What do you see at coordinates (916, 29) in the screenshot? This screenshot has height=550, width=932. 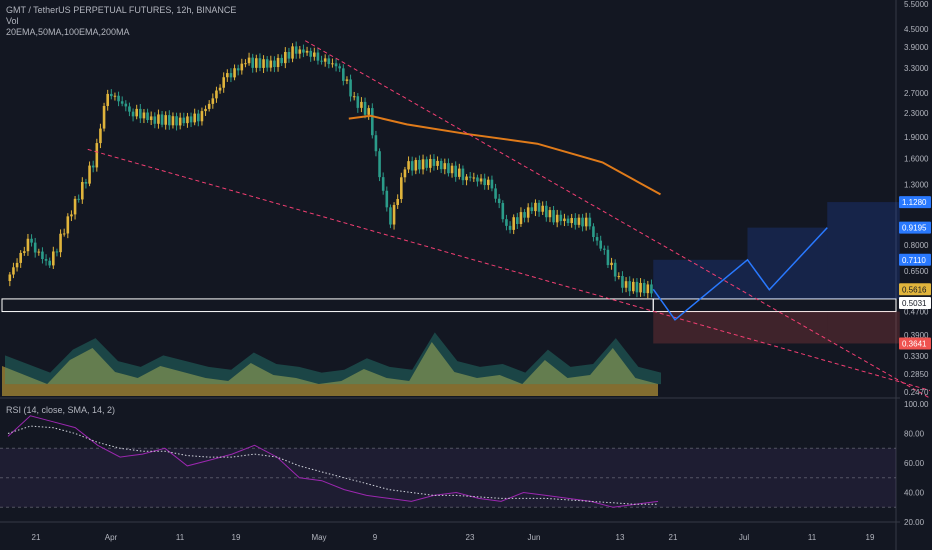 I see `price-tick-label: 4.5000` at bounding box center [916, 29].